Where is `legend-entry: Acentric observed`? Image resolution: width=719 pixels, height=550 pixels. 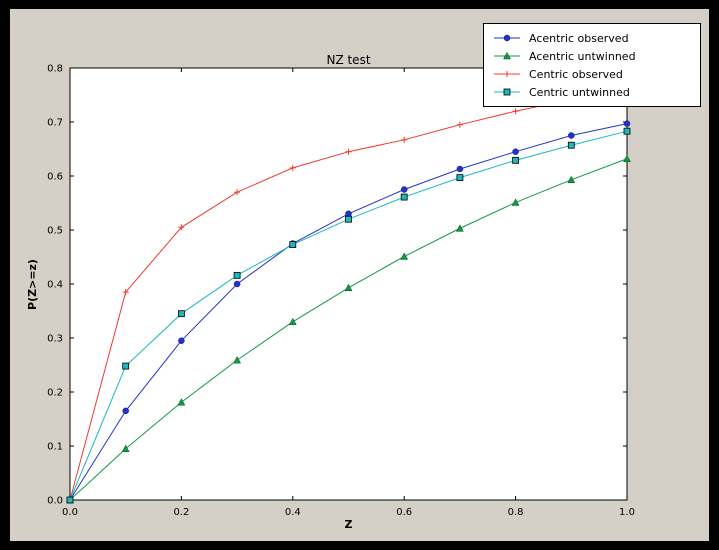 legend-entry: Acentric observed is located at coordinates (592, 38).